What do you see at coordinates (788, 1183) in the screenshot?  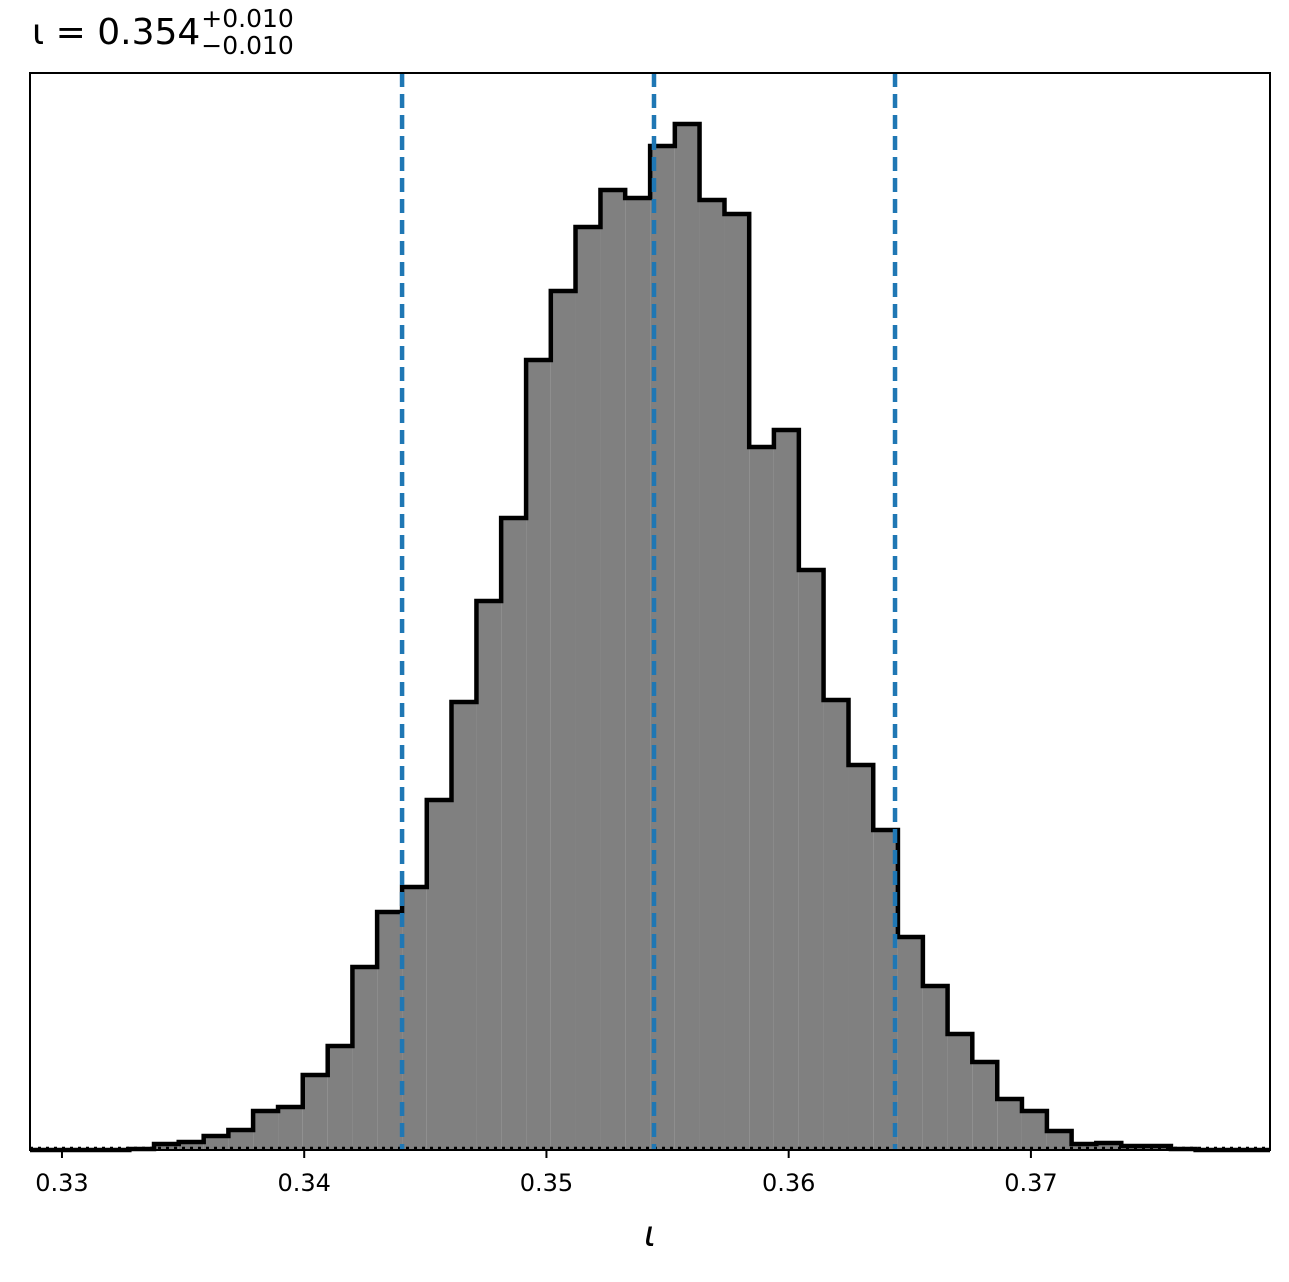 I see `x-tick-label: 0.36` at bounding box center [788, 1183].